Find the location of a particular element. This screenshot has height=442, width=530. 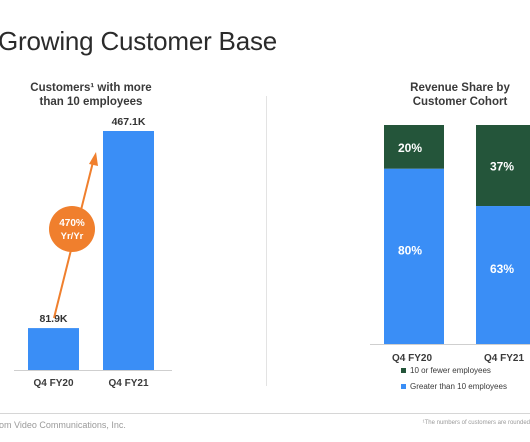

page-title: Growing Customer Base is located at coordinates (139, 41).